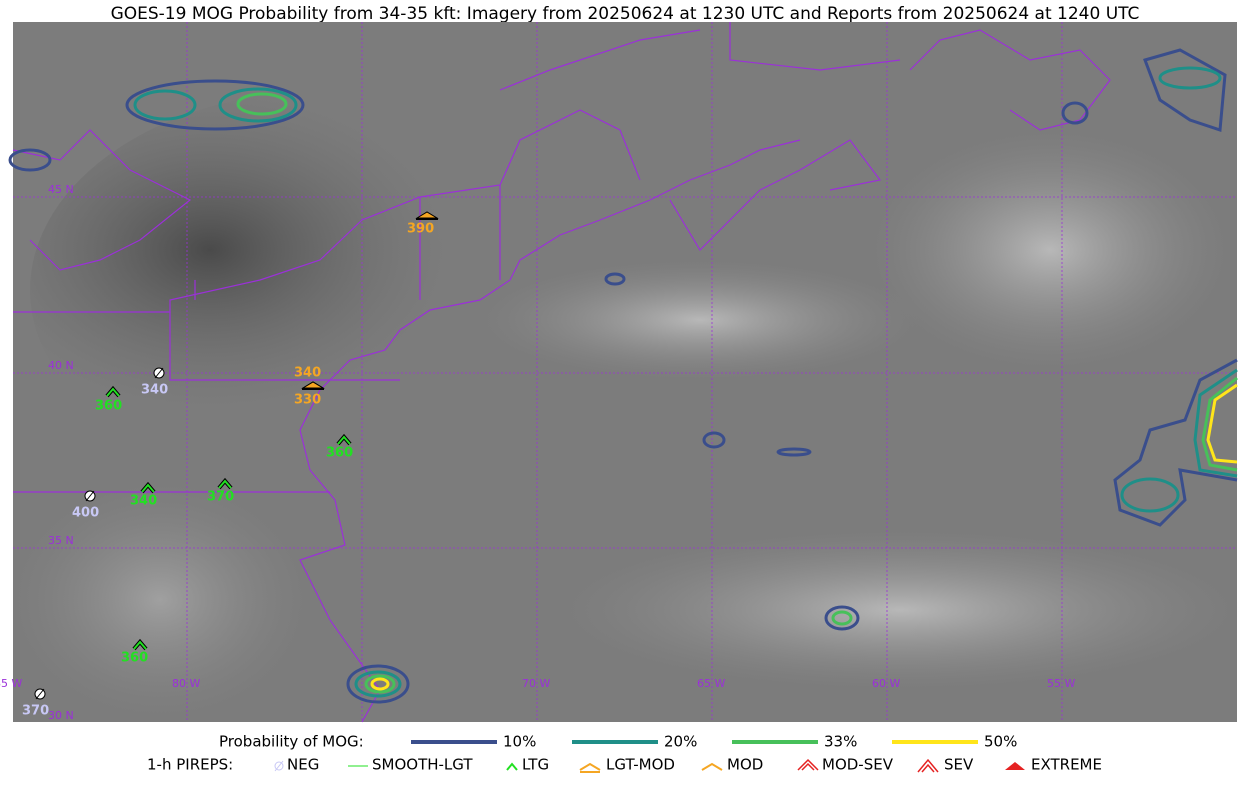  Describe the element at coordinates (85, 513) in the screenshot. I see `pirep-level: 400` at that location.